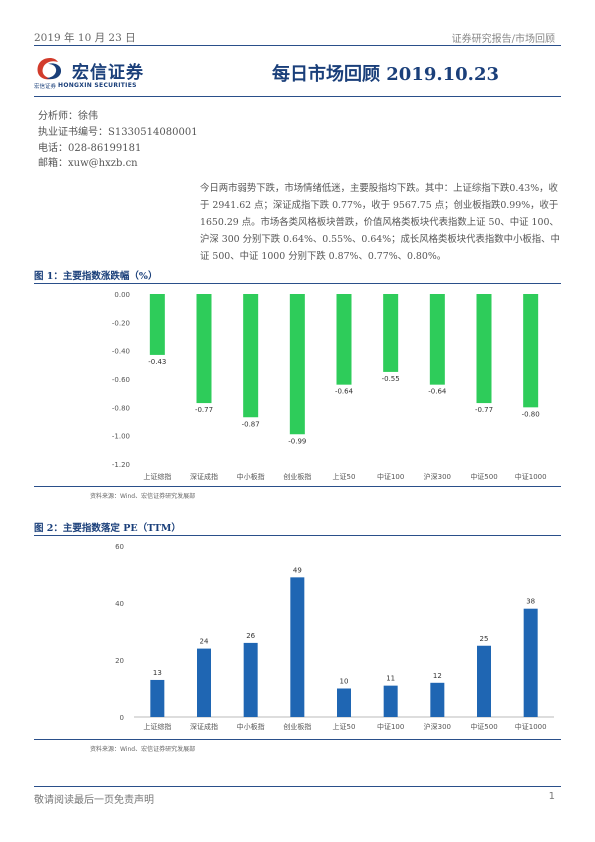  Describe the element at coordinates (122, 295) in the screenshot. I see `y-tick-label: 0.00` at that location.